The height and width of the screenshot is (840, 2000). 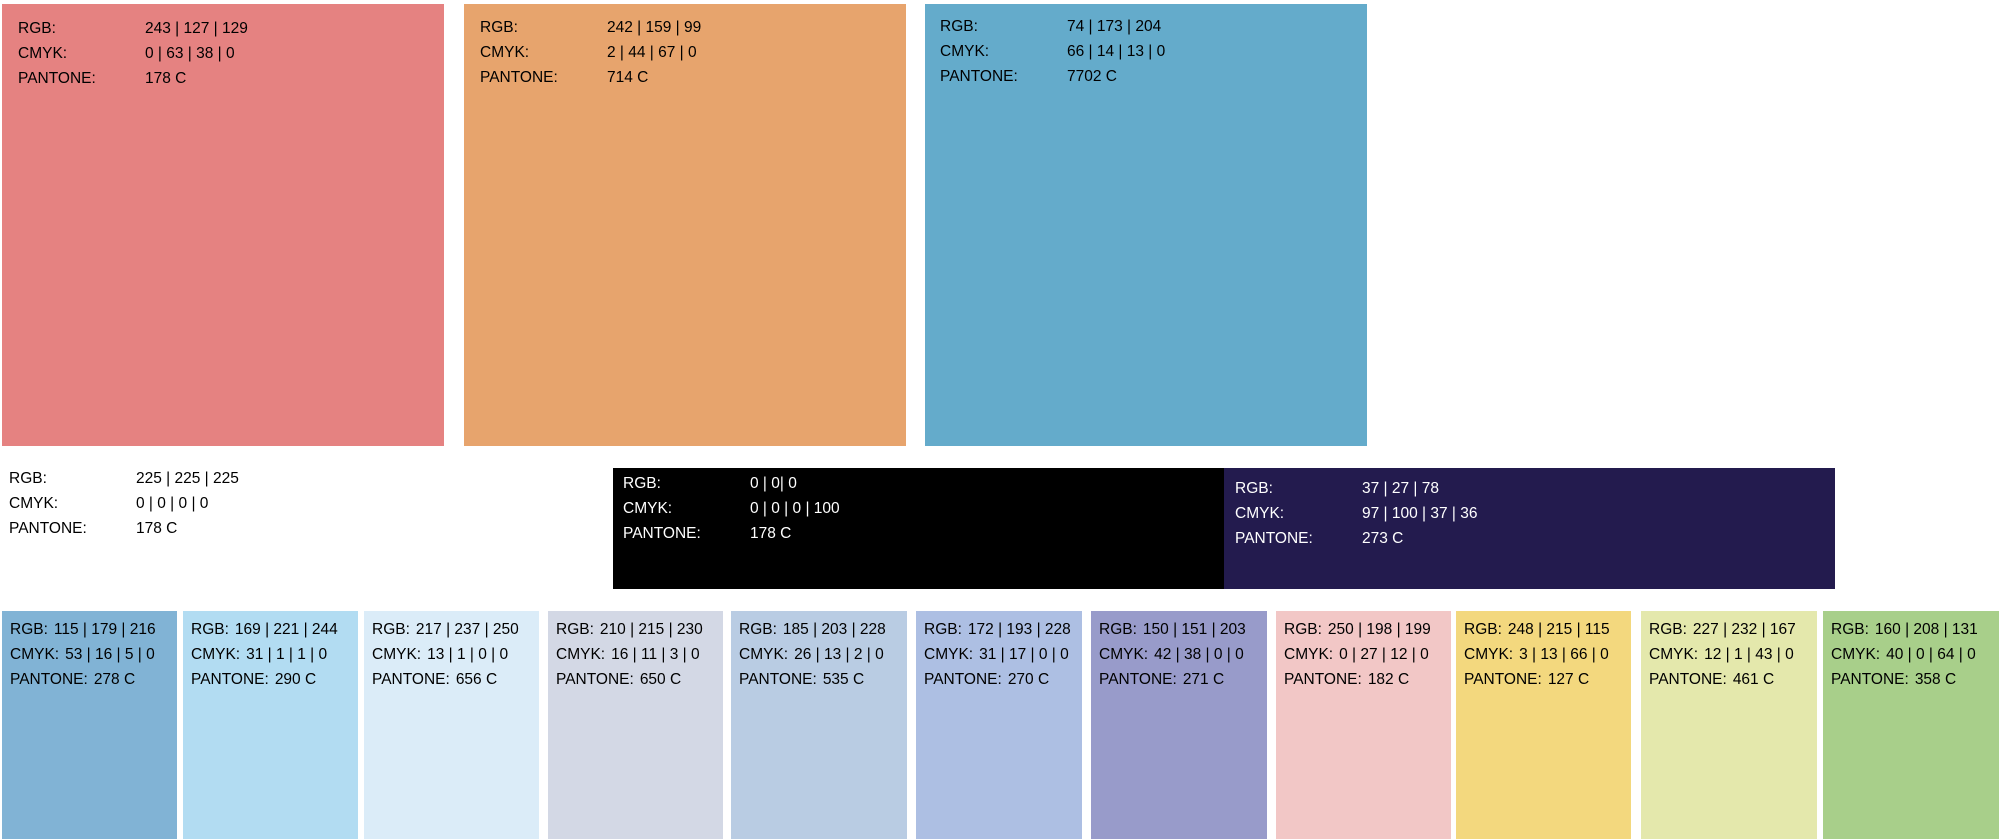 What do you see at coordinates (104, 629) in the screenshot?
I see `rgb-value: 115 | 179 | 216` at bounding box center [104, 629].